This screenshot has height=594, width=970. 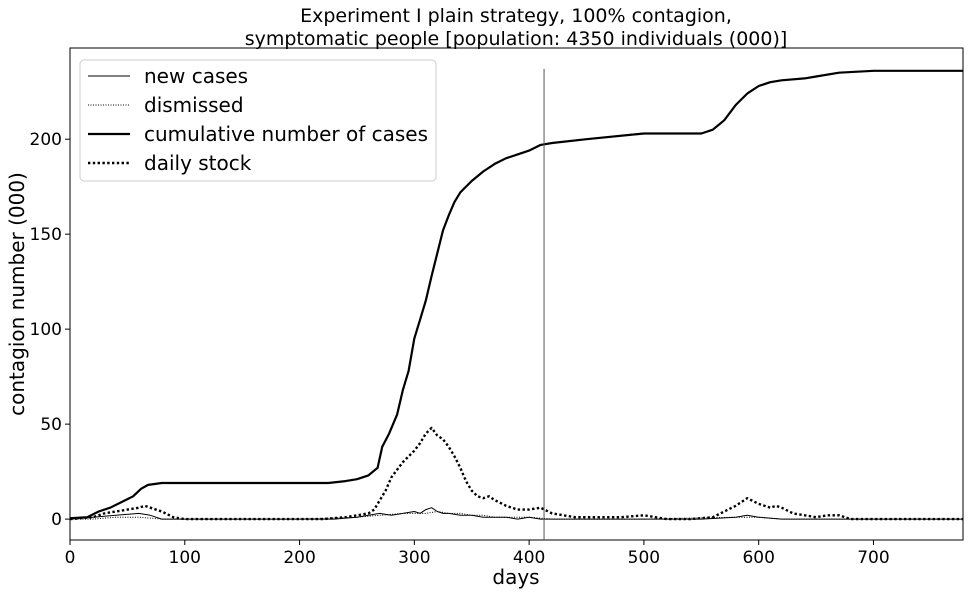 I want to click on legend-label-dismissed: dismissed, so click(x=194, y=105).